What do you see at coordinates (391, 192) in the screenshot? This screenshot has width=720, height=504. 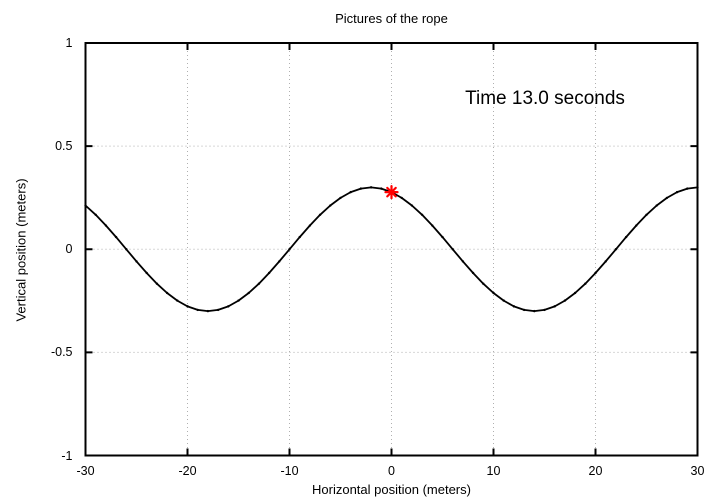 I see `marker-asterisk` at bounding box center [391, 192].